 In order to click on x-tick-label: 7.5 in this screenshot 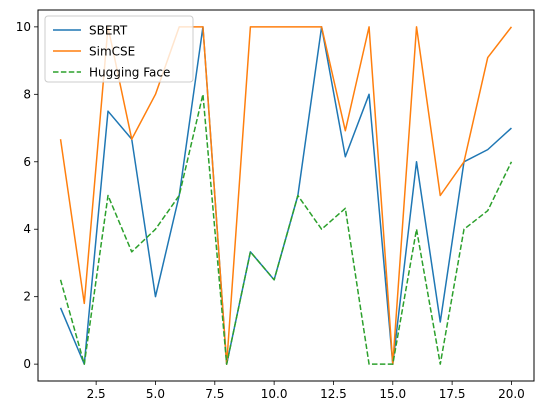, I will do `click(214, 394)`.